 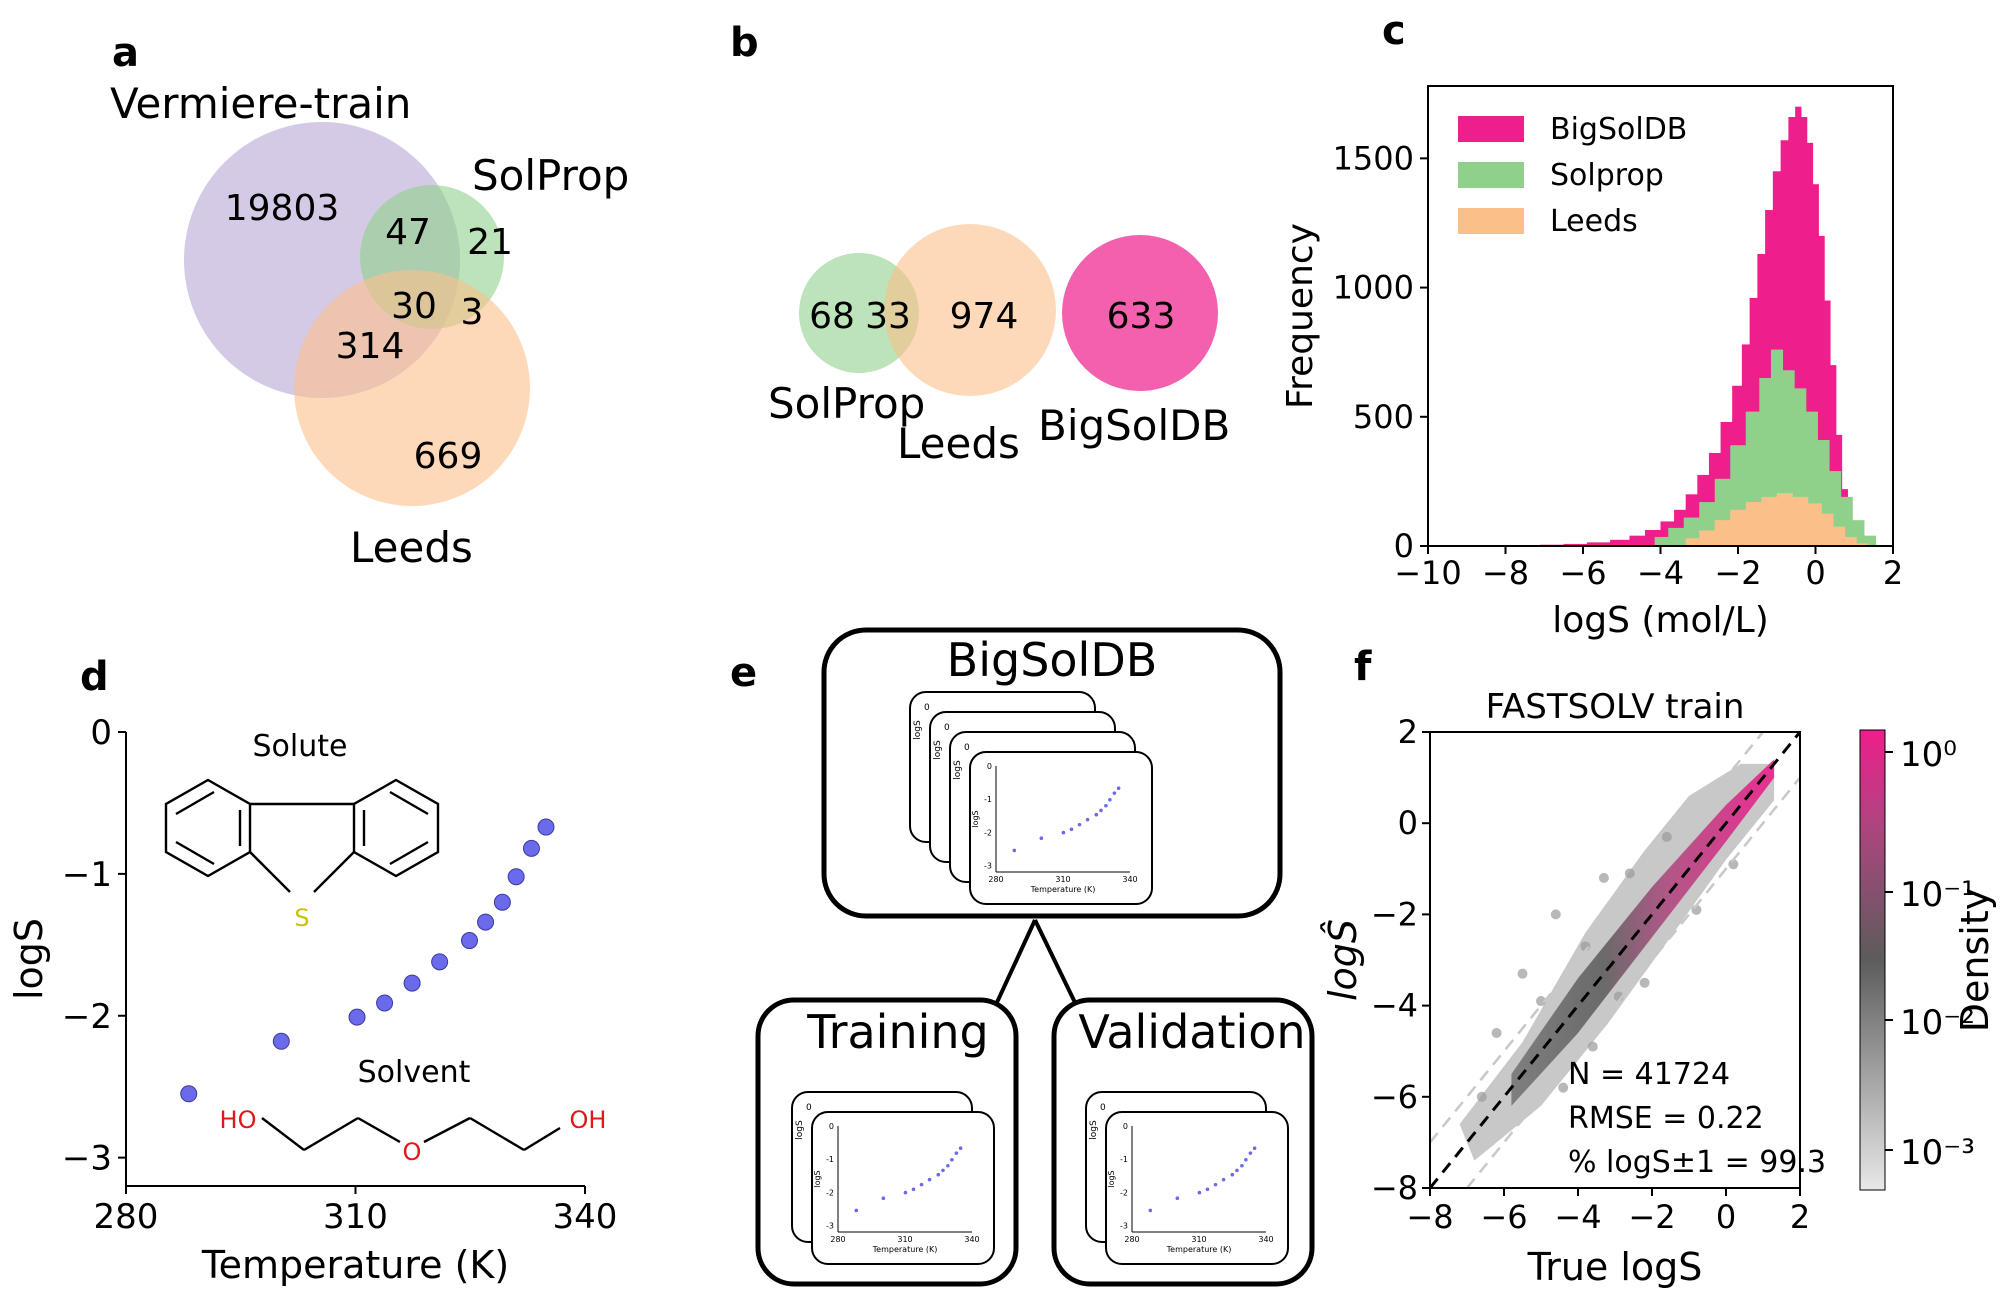 What do you see at coordinates (1577, 1217) in the screenshot?
I see `chart-f-xtick-label: −4` at bounding box center [1577, 1217].